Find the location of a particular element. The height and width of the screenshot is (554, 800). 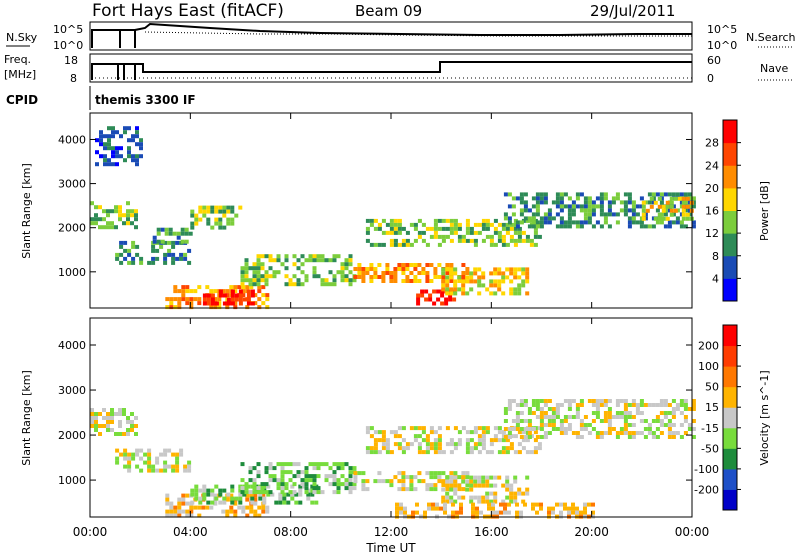

velocity-colorbar-tick-label: 200 is located at coordinates (708, 346).